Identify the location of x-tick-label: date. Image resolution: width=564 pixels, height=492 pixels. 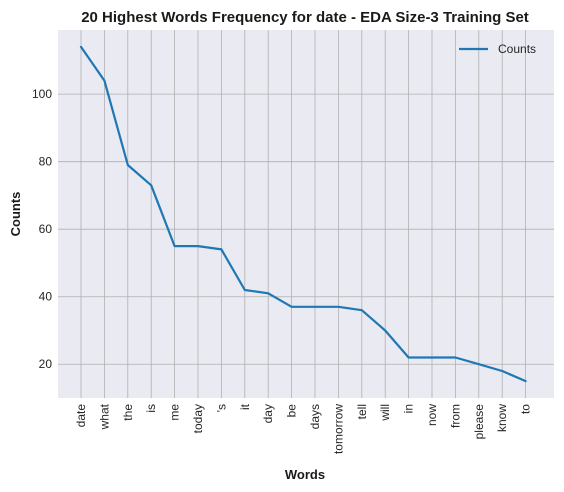
(81, 416).